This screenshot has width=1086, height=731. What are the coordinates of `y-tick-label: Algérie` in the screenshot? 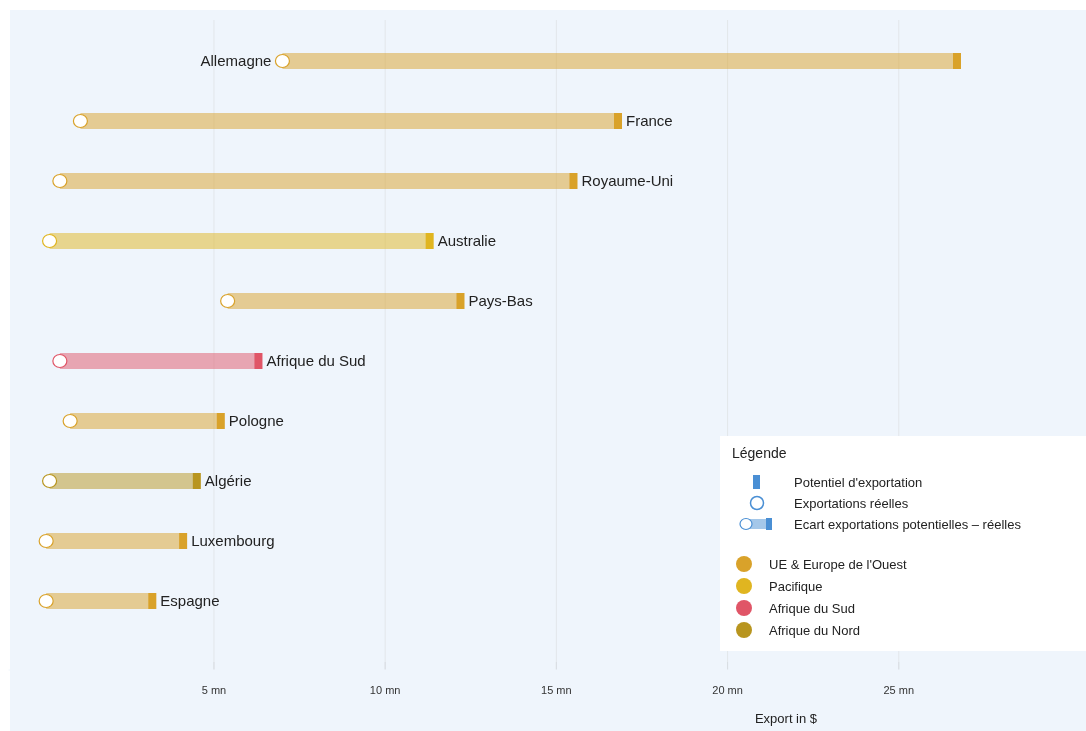 It's located at (228, 480).